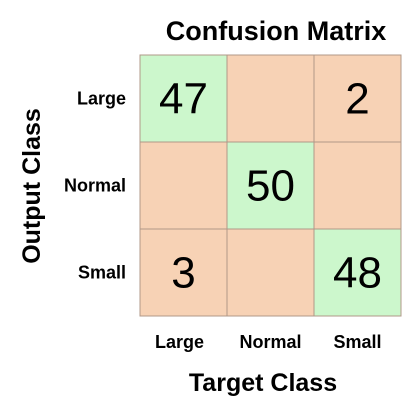 This screenshot has height=419, width=411. I want to click on y-tick-label-large: Large, so click(101, 99).